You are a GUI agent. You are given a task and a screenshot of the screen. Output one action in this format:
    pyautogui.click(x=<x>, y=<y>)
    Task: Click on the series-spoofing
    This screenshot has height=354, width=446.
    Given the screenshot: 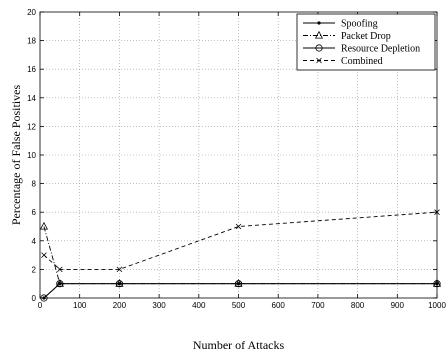 What is the action you would take?
    pyautogui.click(x=240, y=291)
    